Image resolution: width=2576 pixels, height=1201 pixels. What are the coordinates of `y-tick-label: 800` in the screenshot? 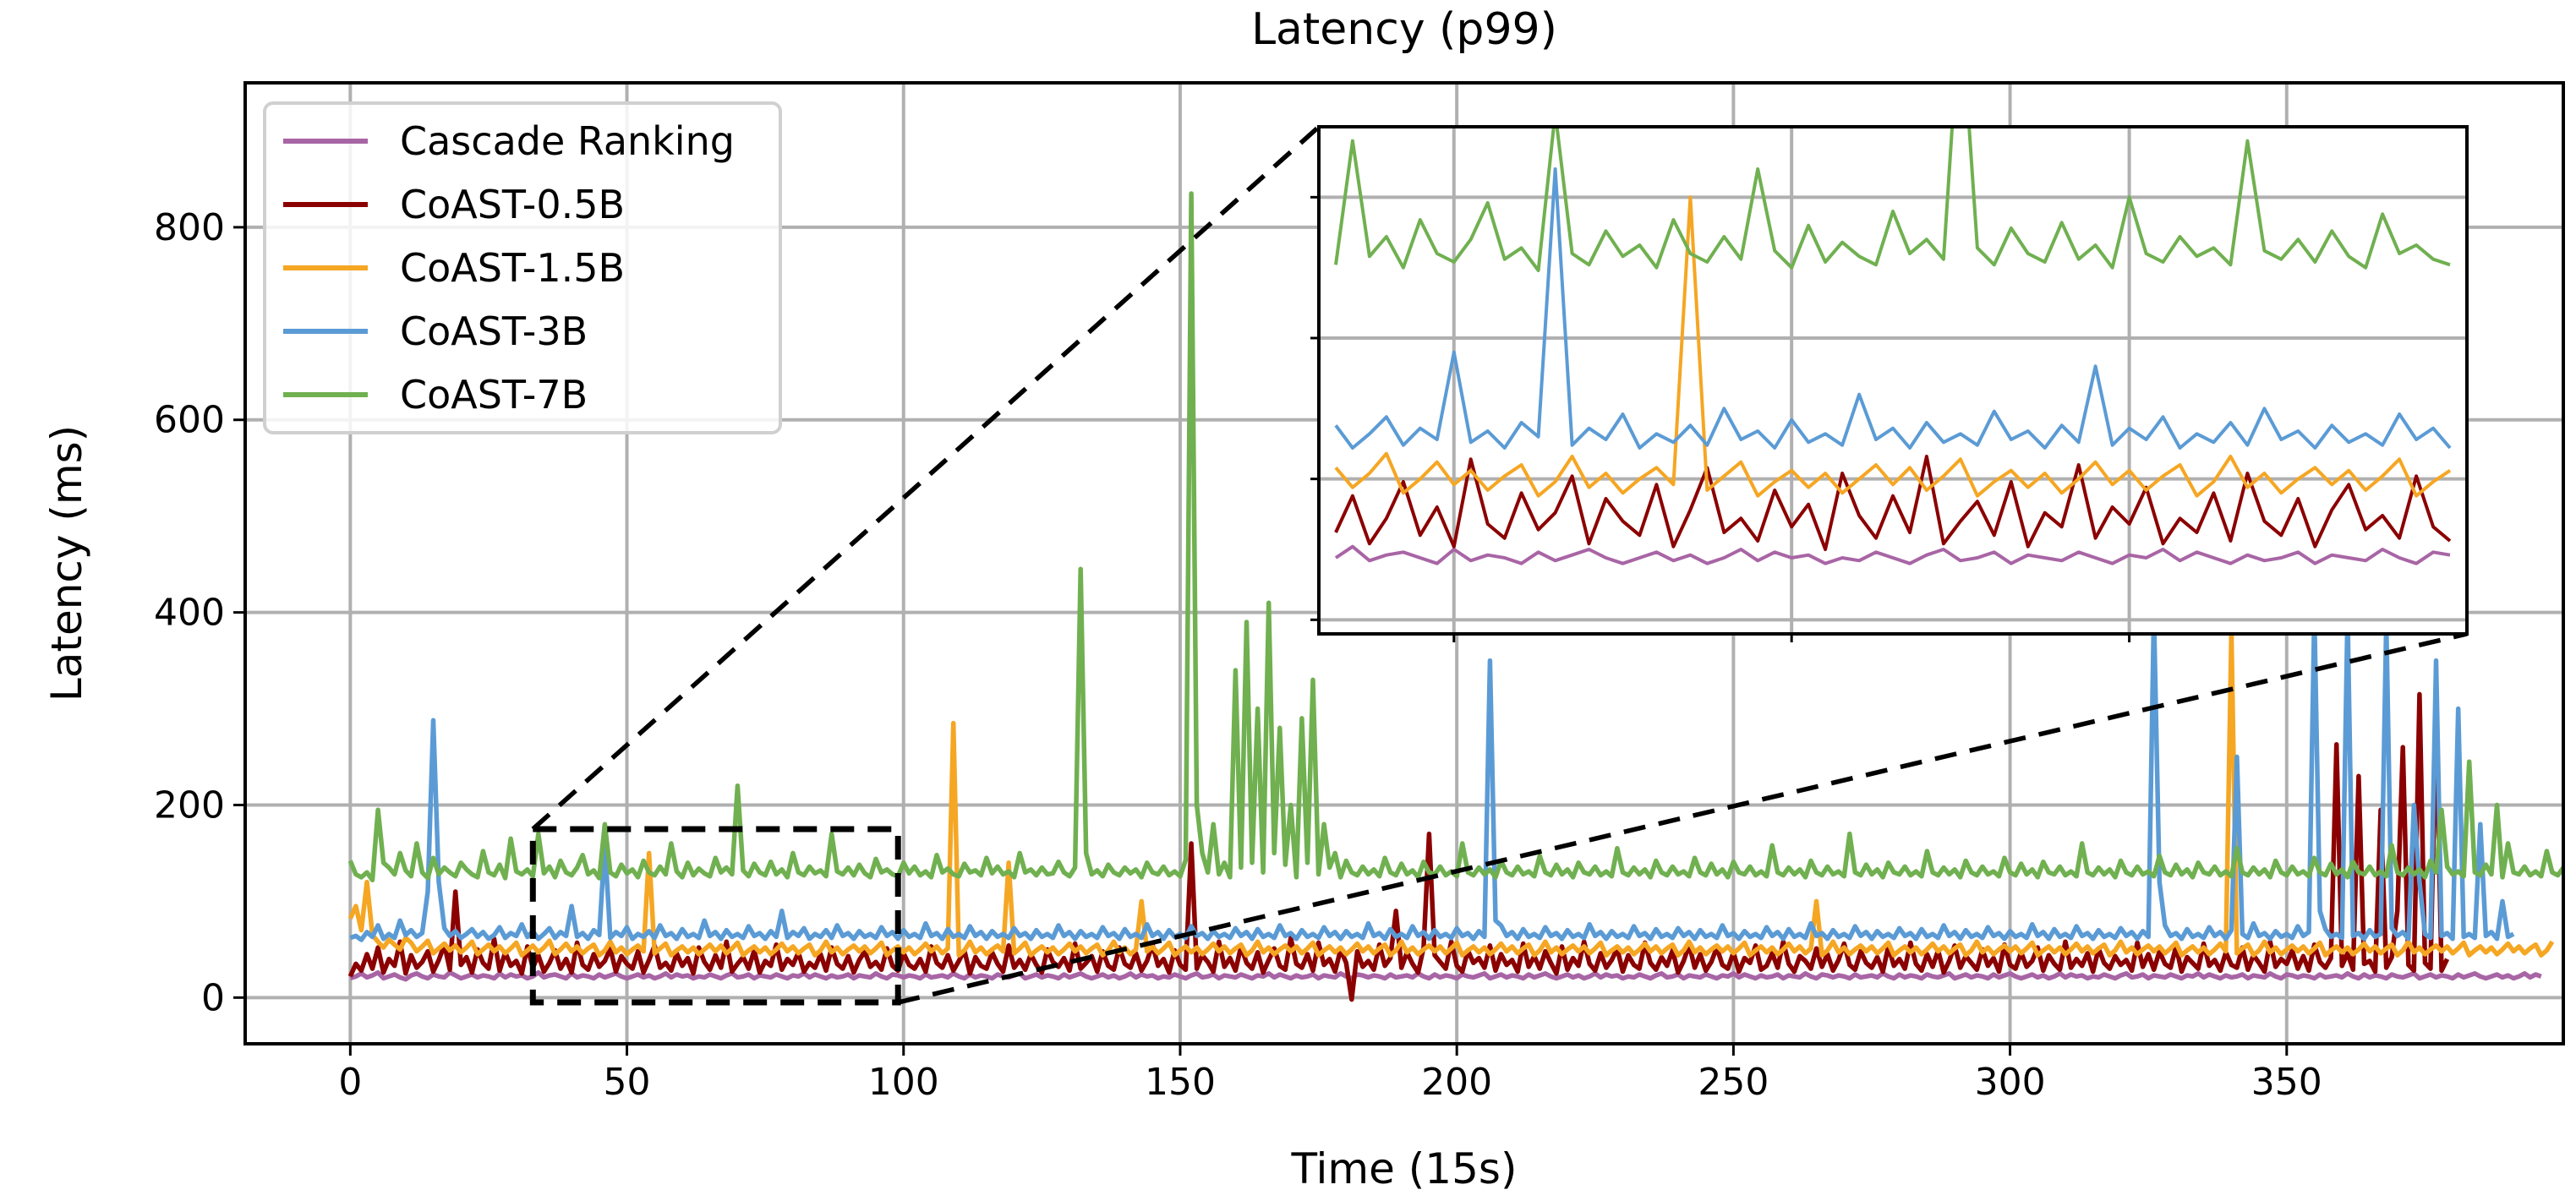 It's located at (190, 227).